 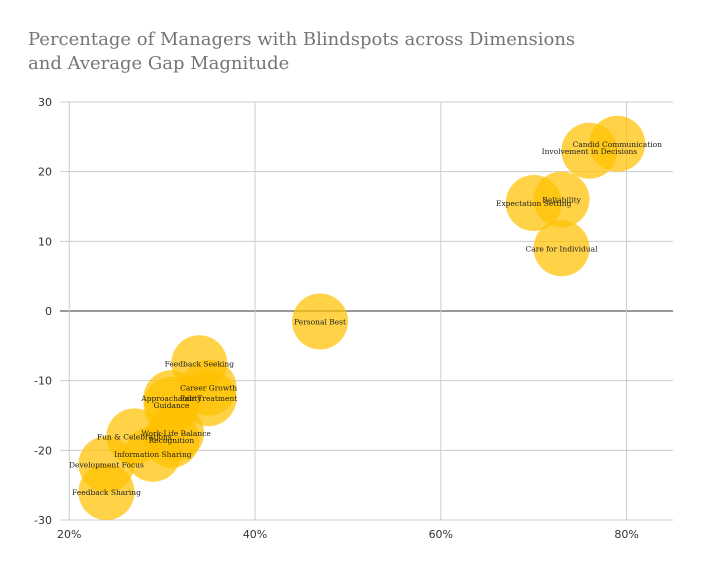 I want to click on y-tick-label: 10, so click(x=45, y=241).